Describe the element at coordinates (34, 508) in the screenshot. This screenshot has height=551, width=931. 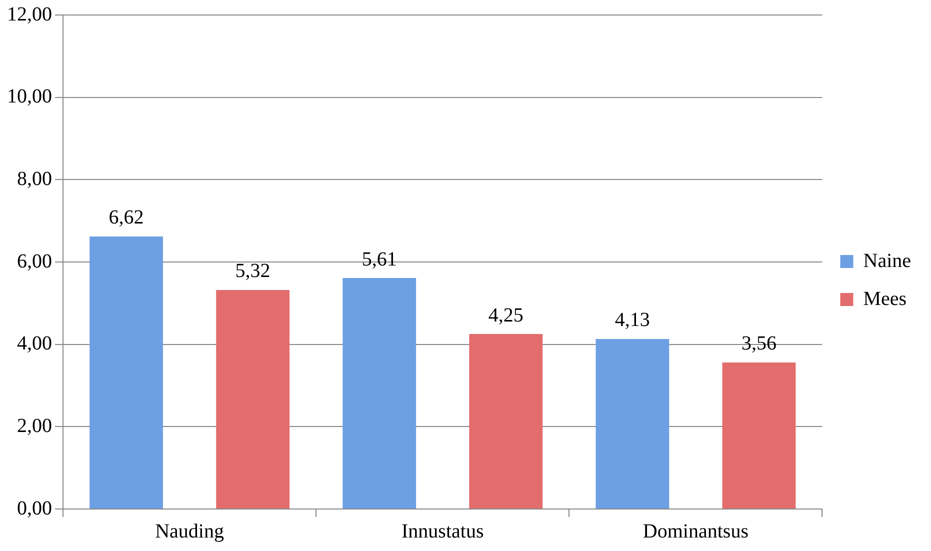
I see `y-tick-label: 0,00` at that location.